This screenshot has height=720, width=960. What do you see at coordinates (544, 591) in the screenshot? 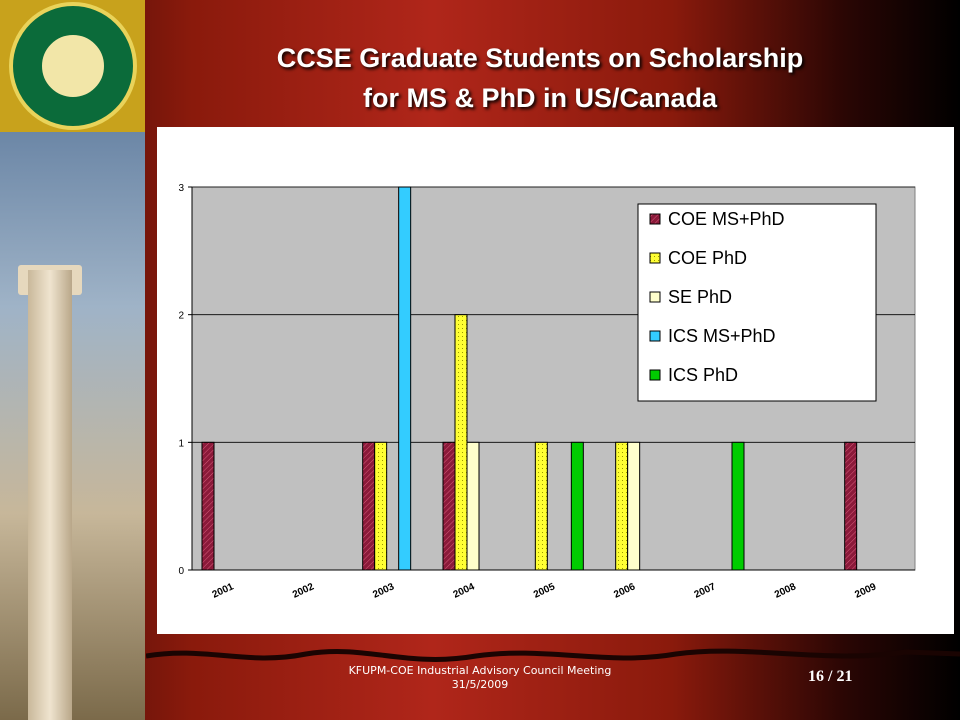
I see `x-tick-label: 2005` at bounding box center [544, 591].